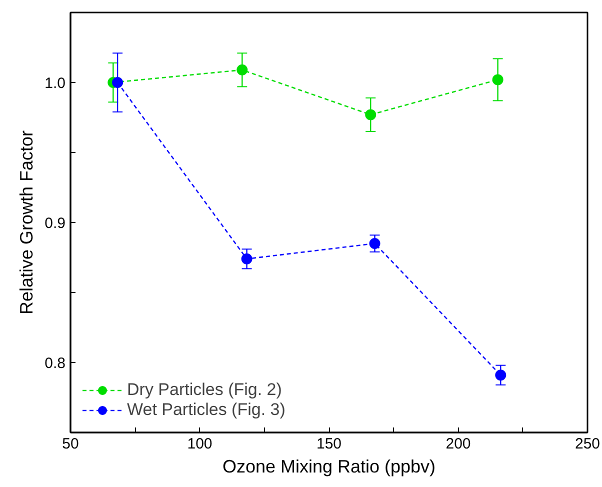 The image size is (602, 487). Describe the element at coordinates (458, 444) in the screenshot. I see `x-tick-label: 200` at that location.